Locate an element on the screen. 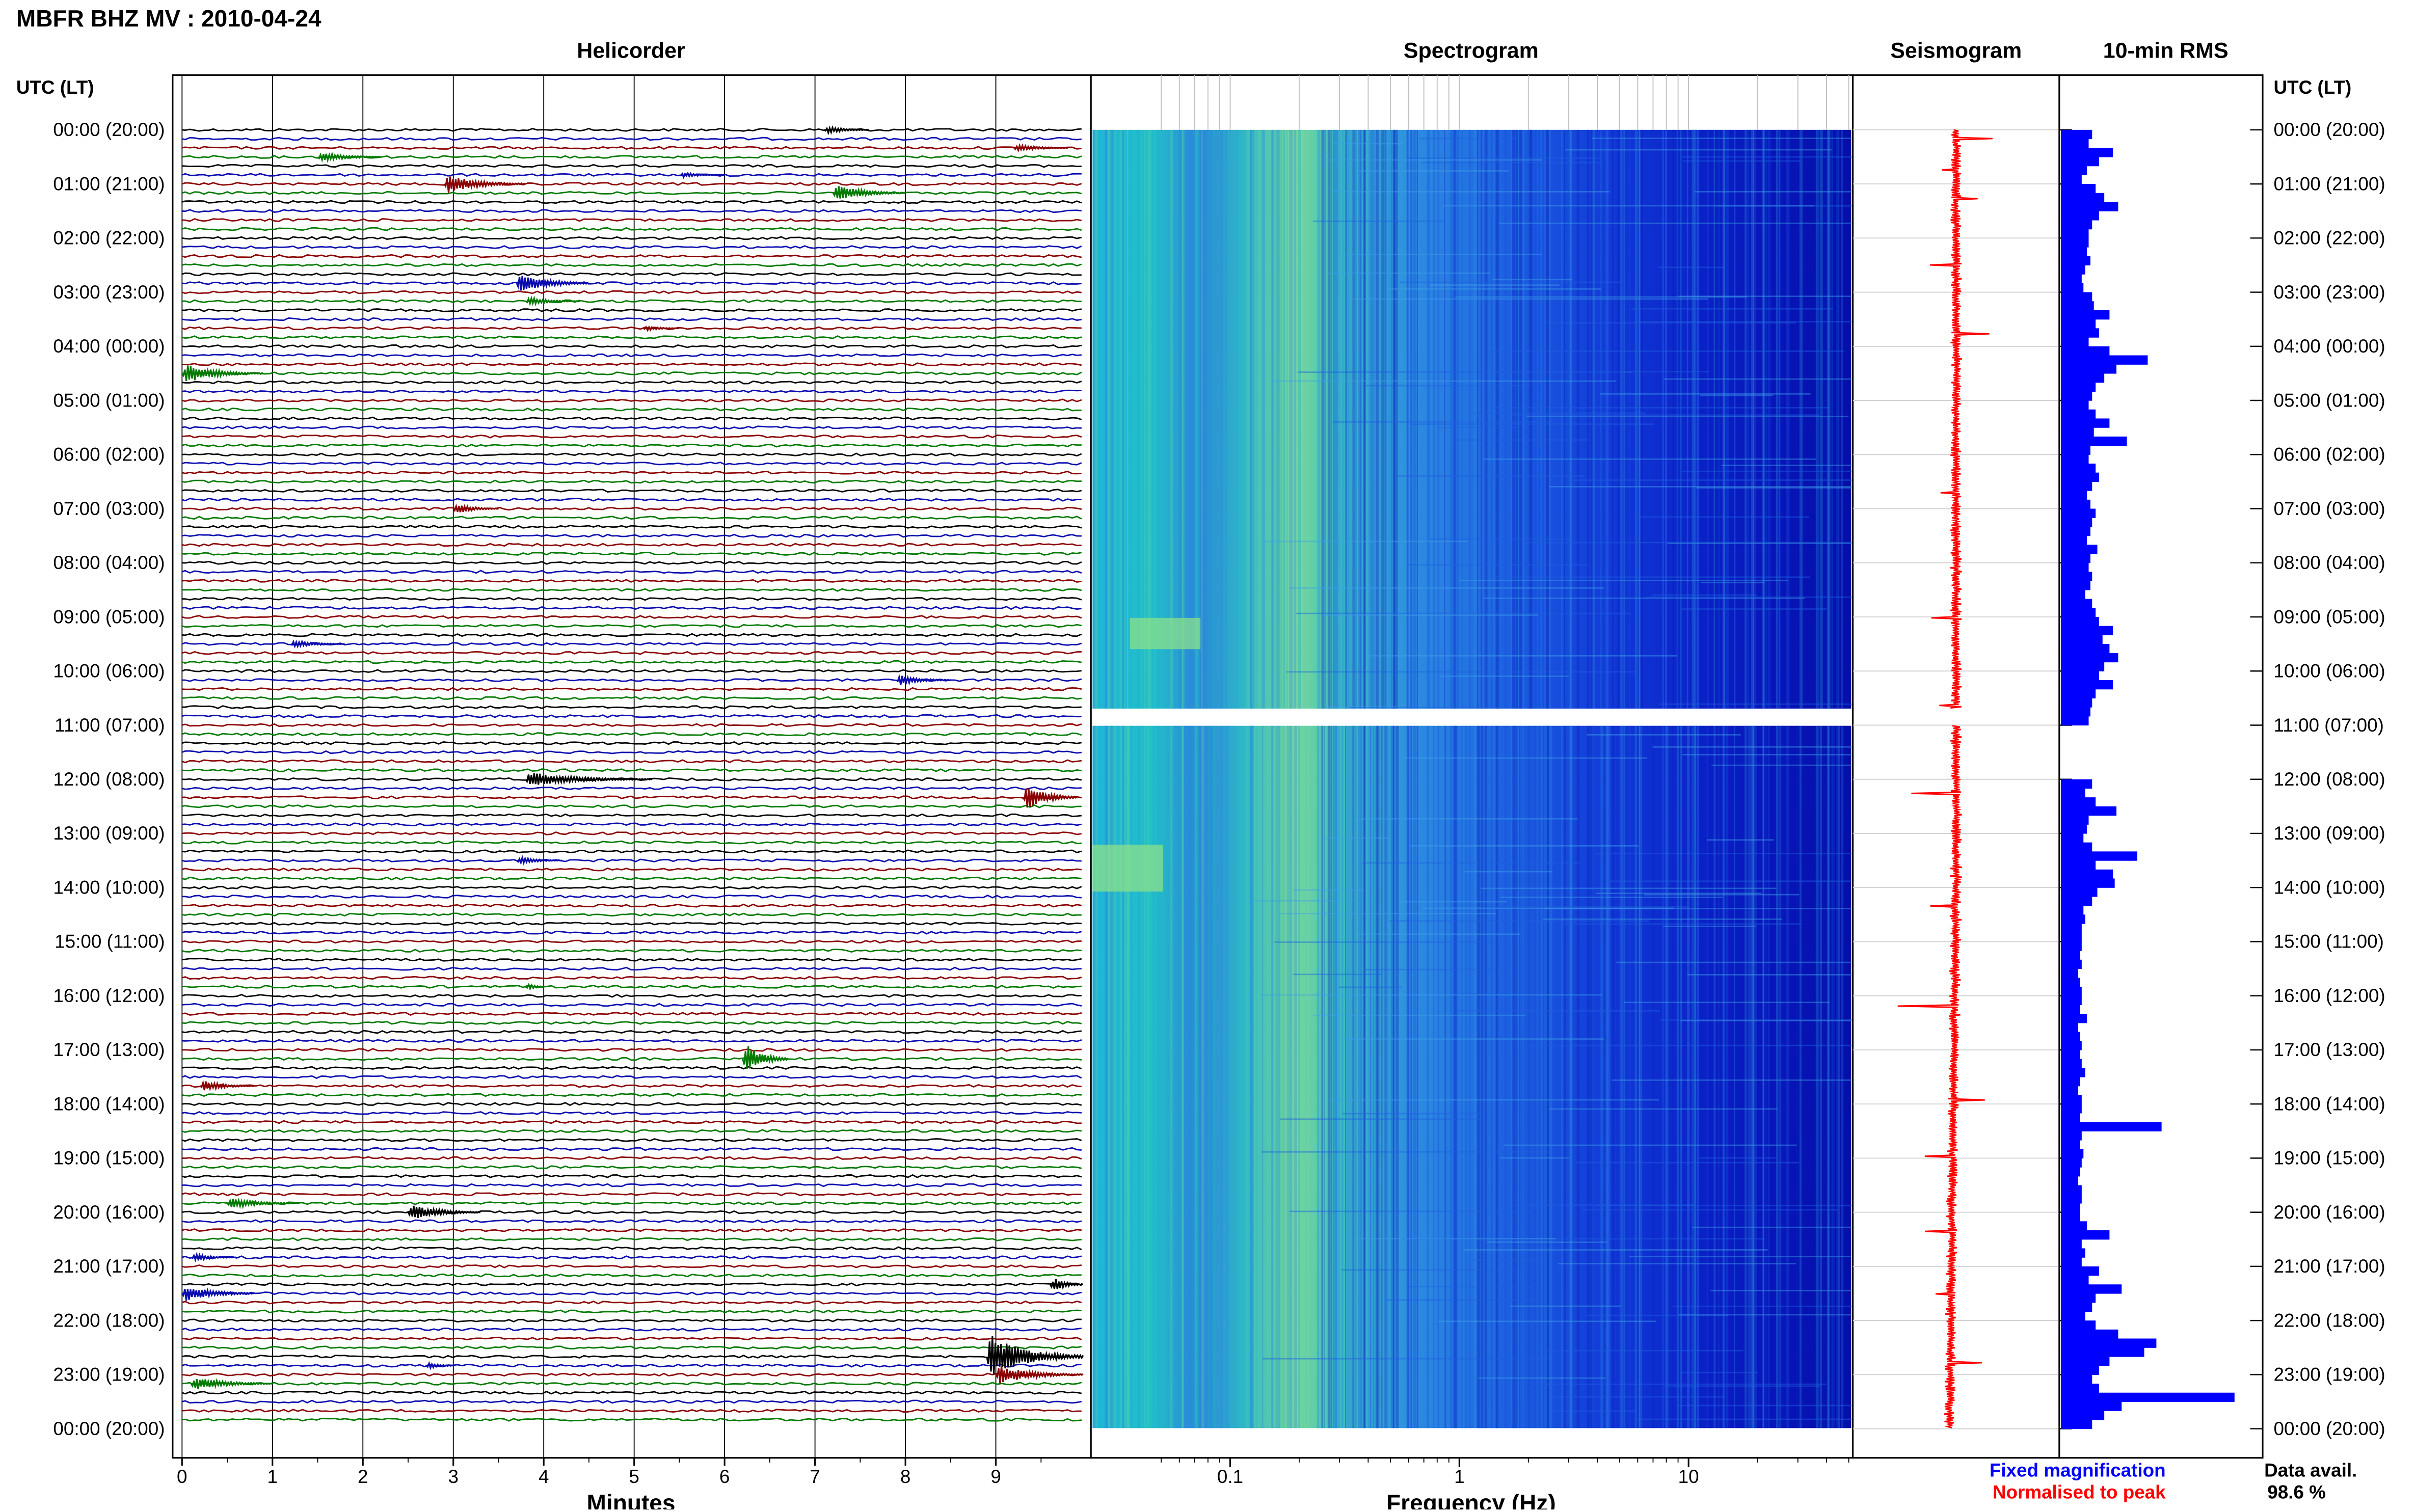 The width and height of the screenshot is (2415, 1512). minute-tick-label: 9 is located at coordinates (996, 1476).